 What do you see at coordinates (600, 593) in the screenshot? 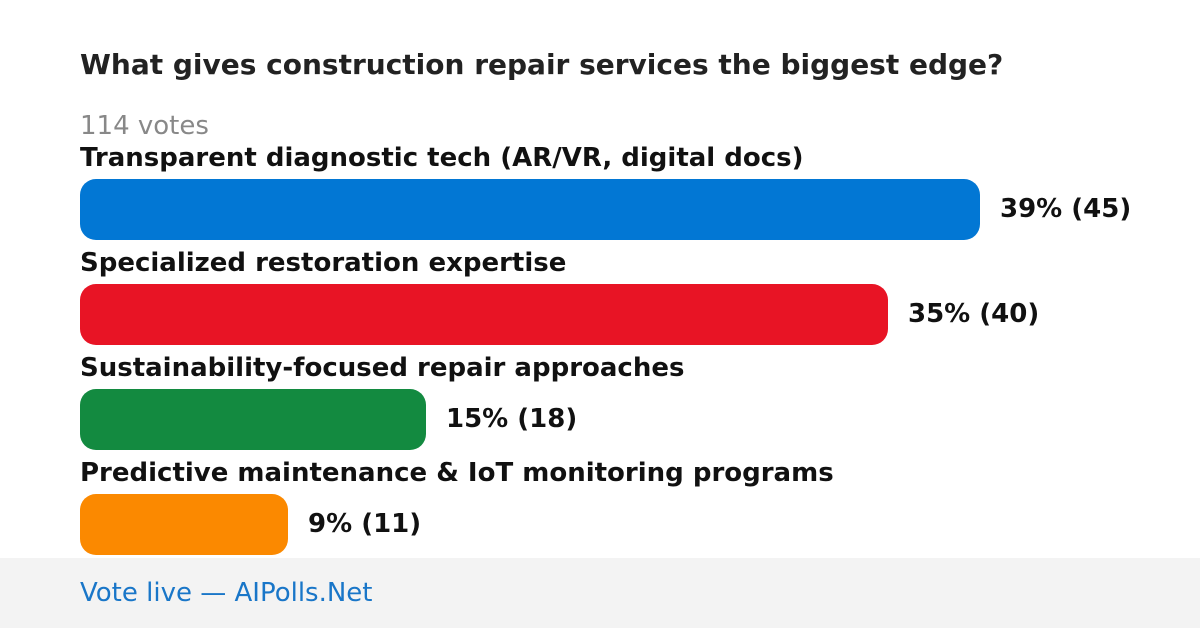
I see `footer-bar: Vote live — AIPolls.Net` at bounding box center [600, 593].